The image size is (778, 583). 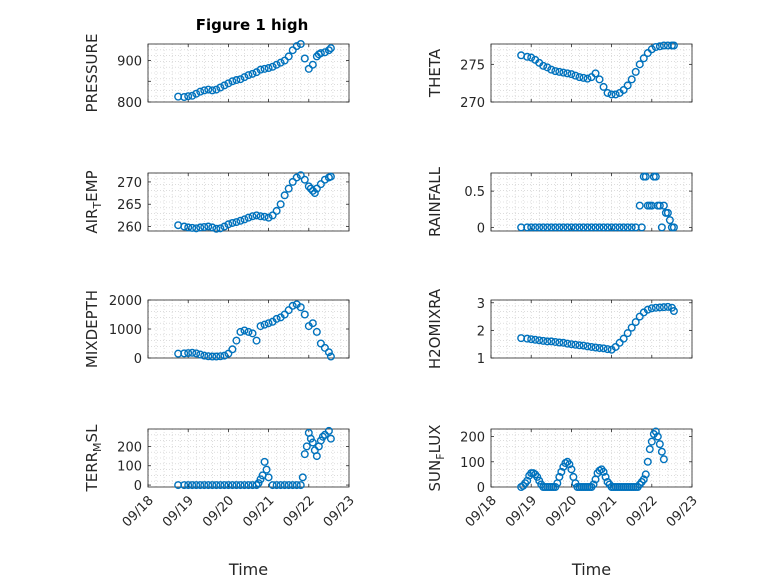 What do you see at coordinates (472, 438) in the screenshot?
I see `y-tick-label: 200` at bounding box center [472, 438].